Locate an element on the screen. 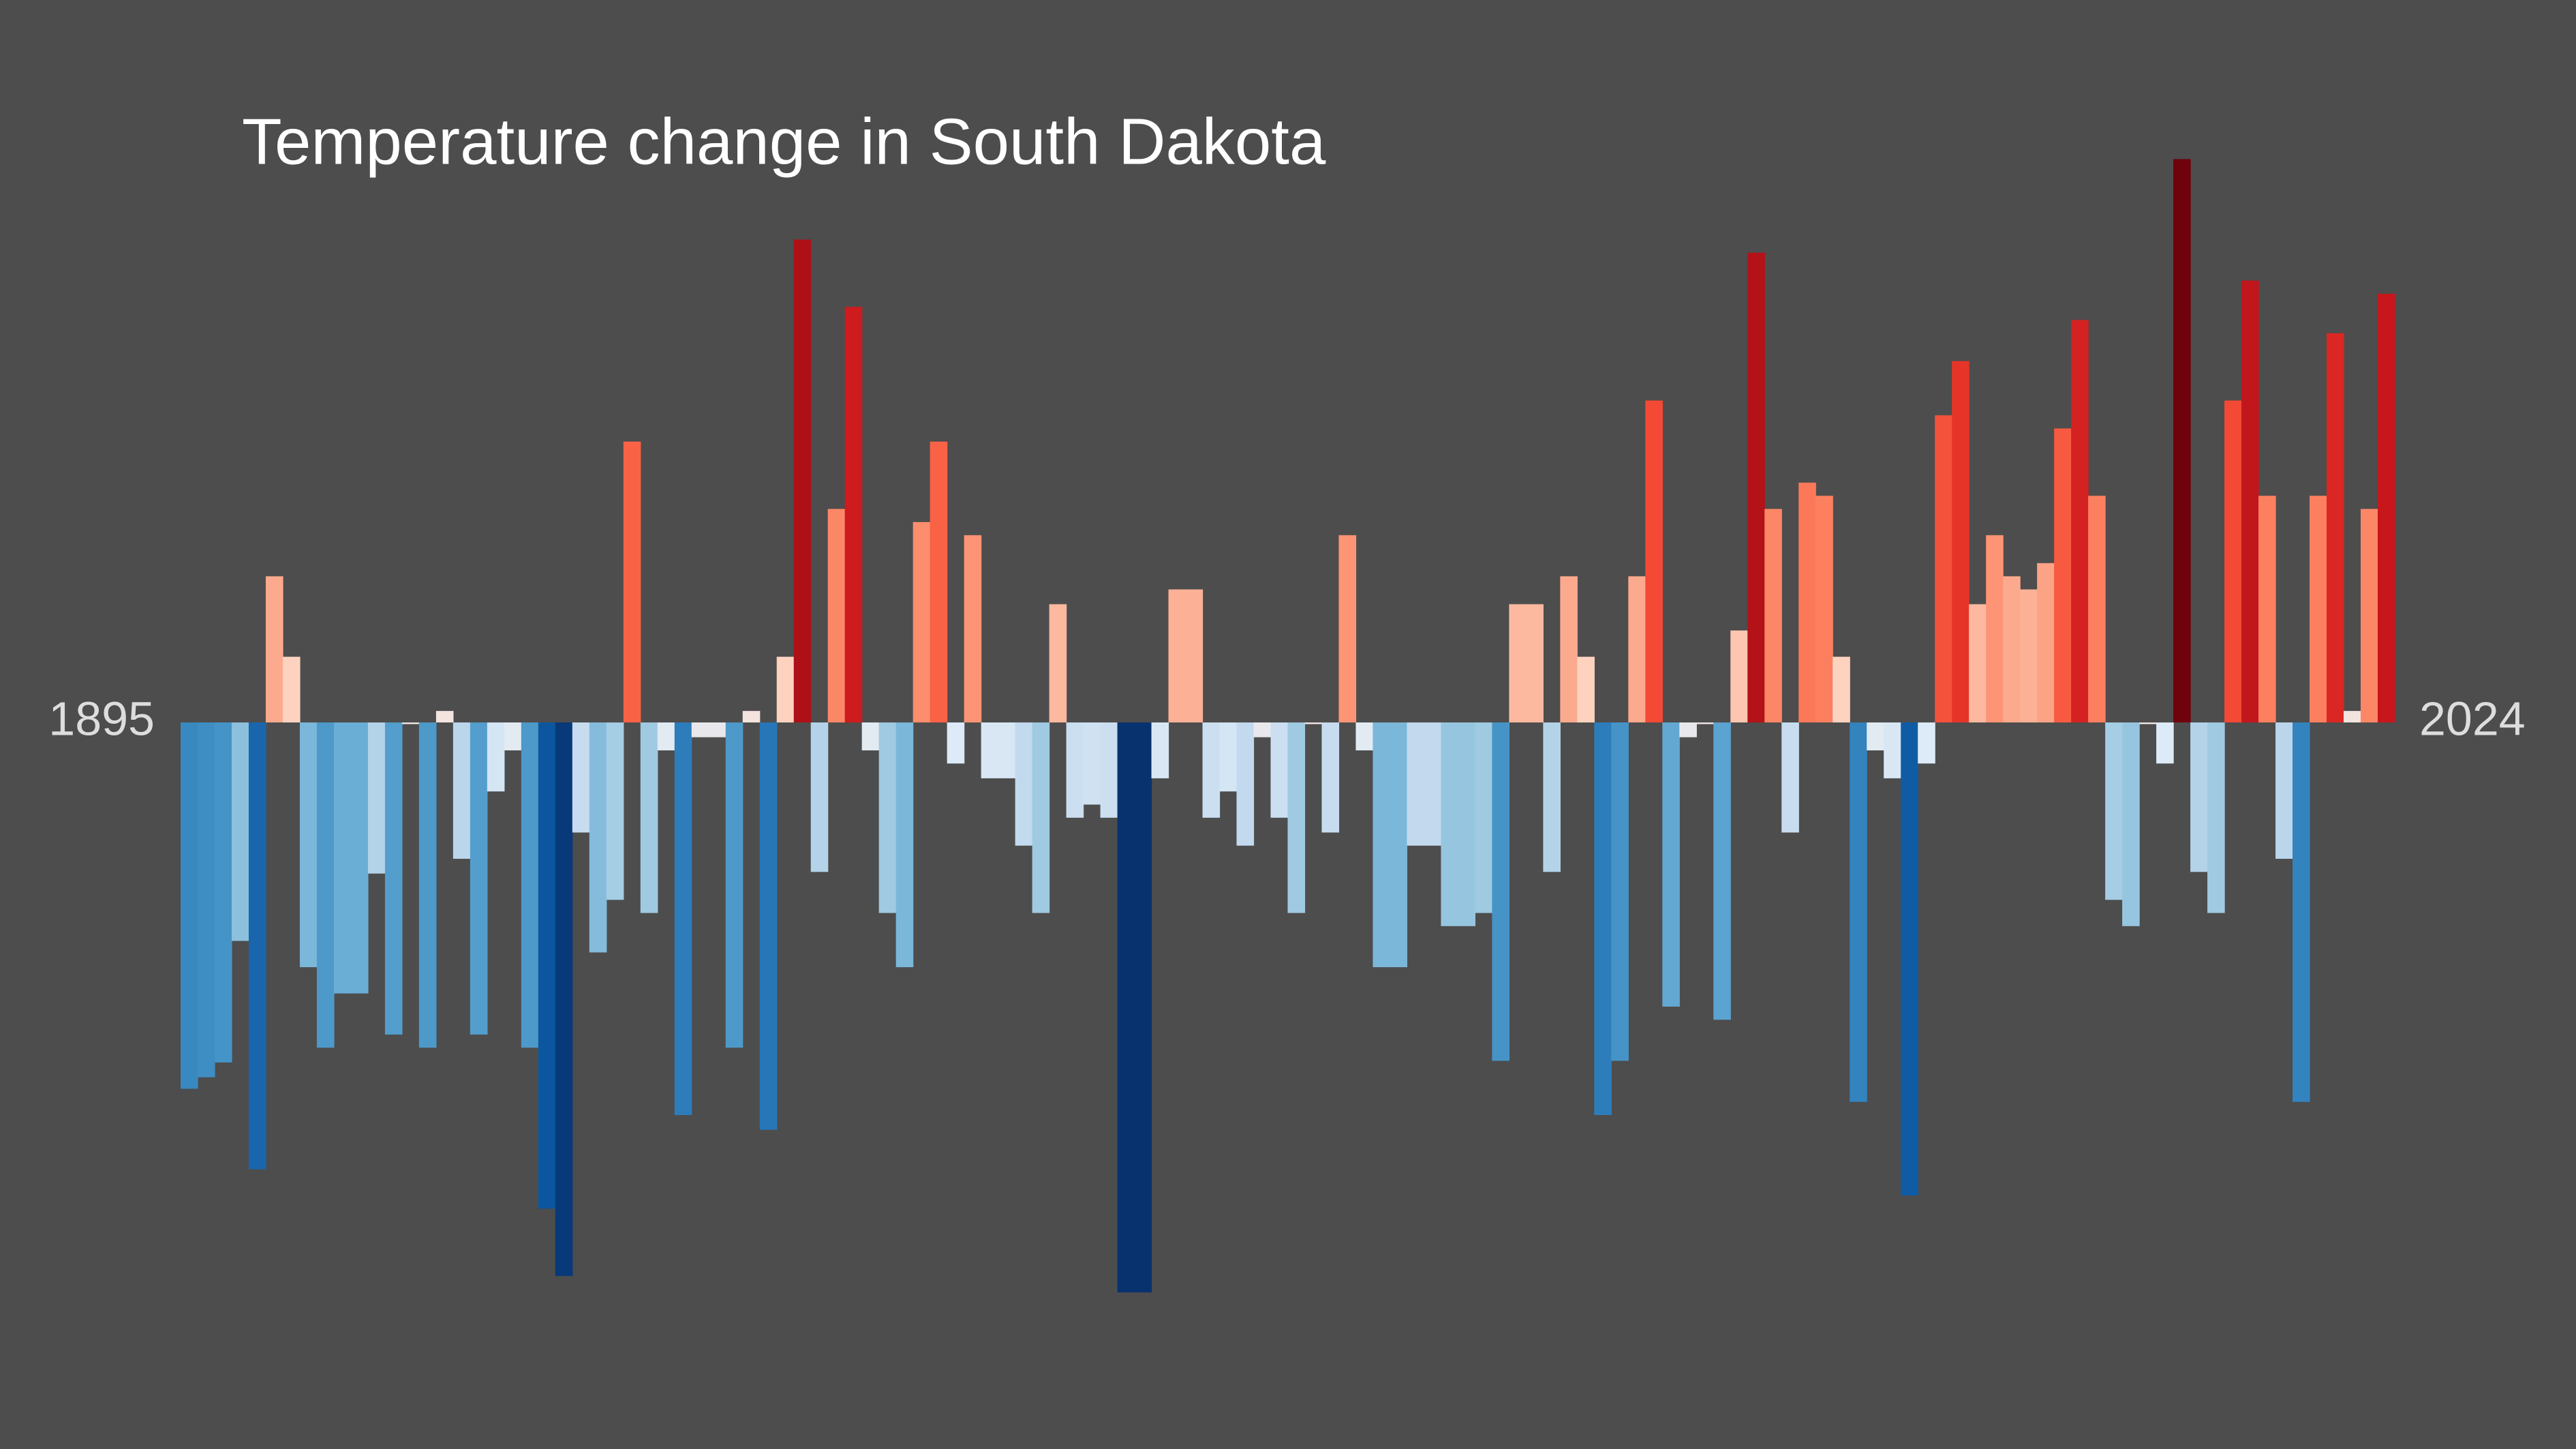  chart-title: Temperature change in South Dakota is located at coordinates (784, 141).